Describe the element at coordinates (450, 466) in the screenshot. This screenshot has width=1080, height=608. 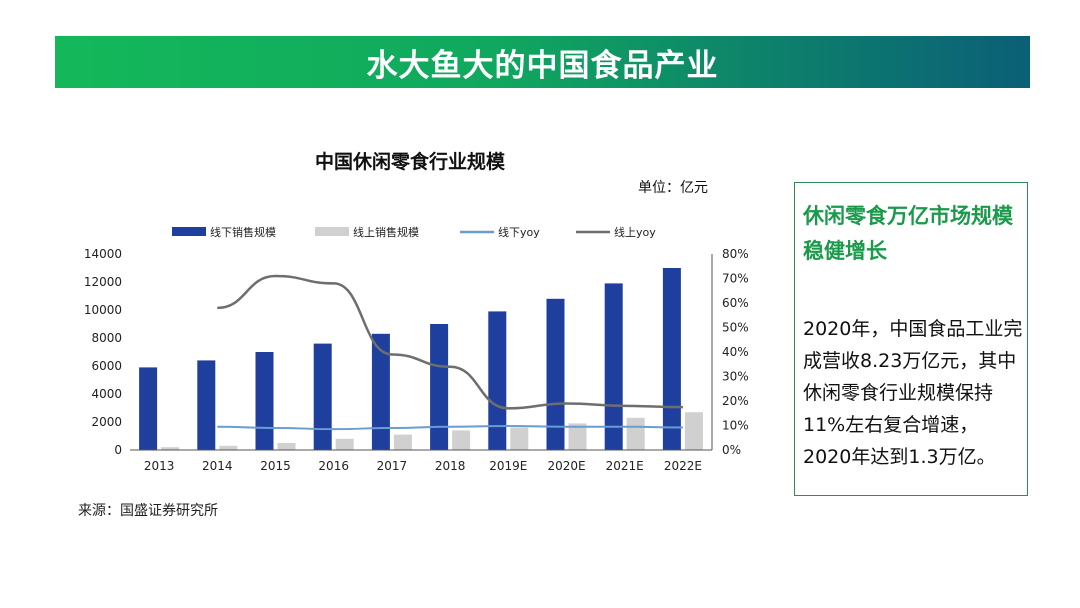
I see `x-tick-label: 2018` at that location.